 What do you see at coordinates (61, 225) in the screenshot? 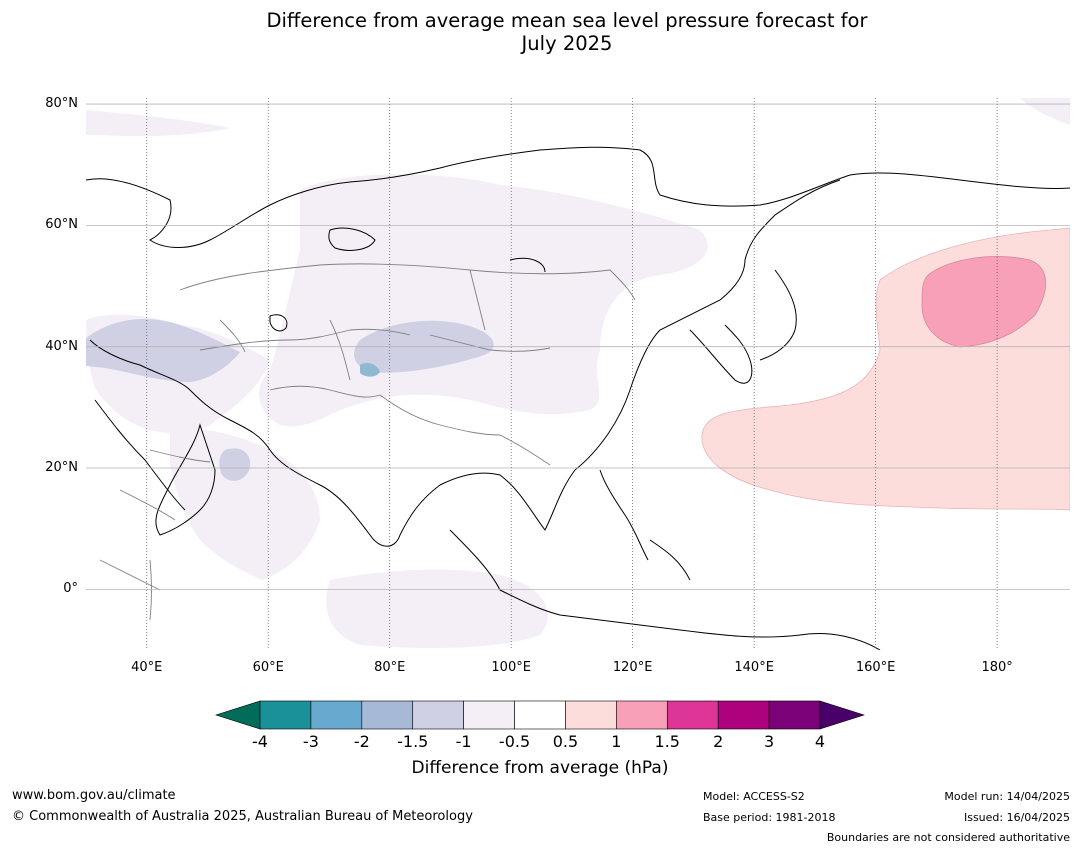
I see `lat-label-1: 60°N` at bounding box center [61, 225].